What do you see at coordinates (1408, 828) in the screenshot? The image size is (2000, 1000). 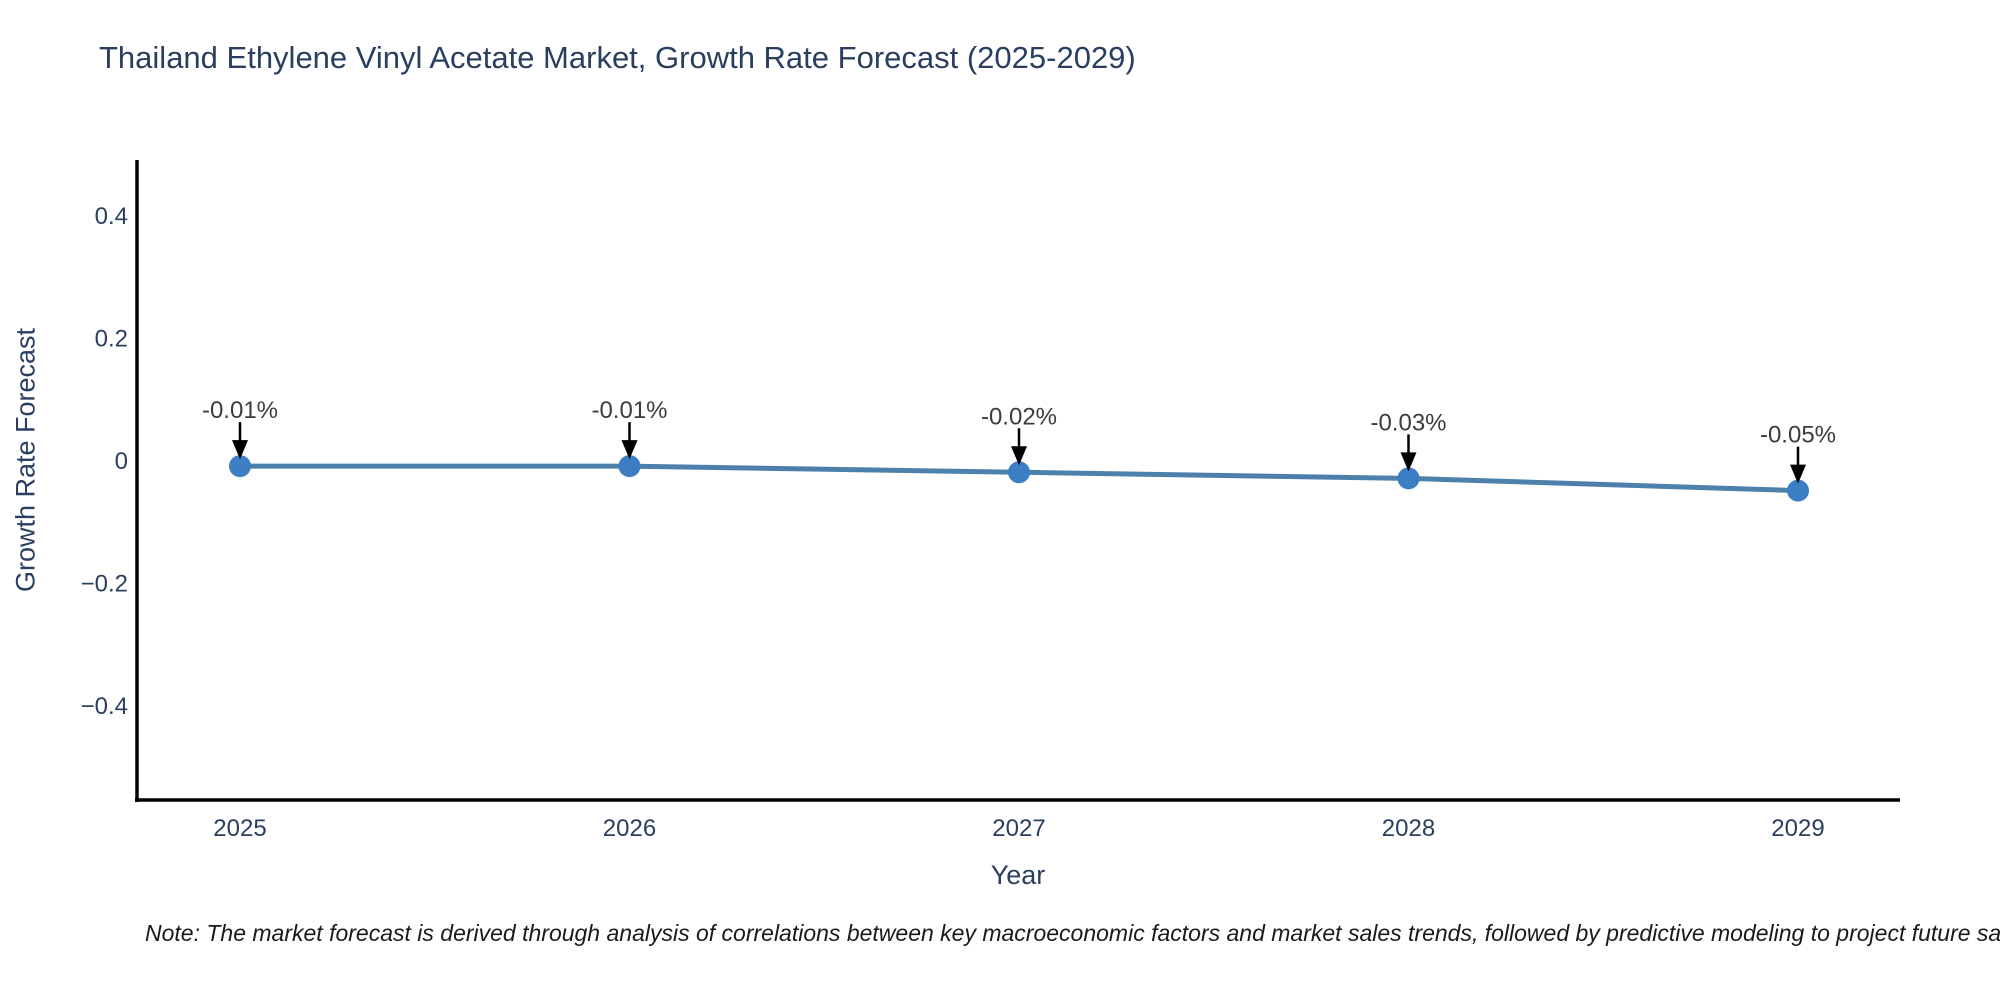 I see `x-tick-label: 2028` at bounding box center [1408, 828].